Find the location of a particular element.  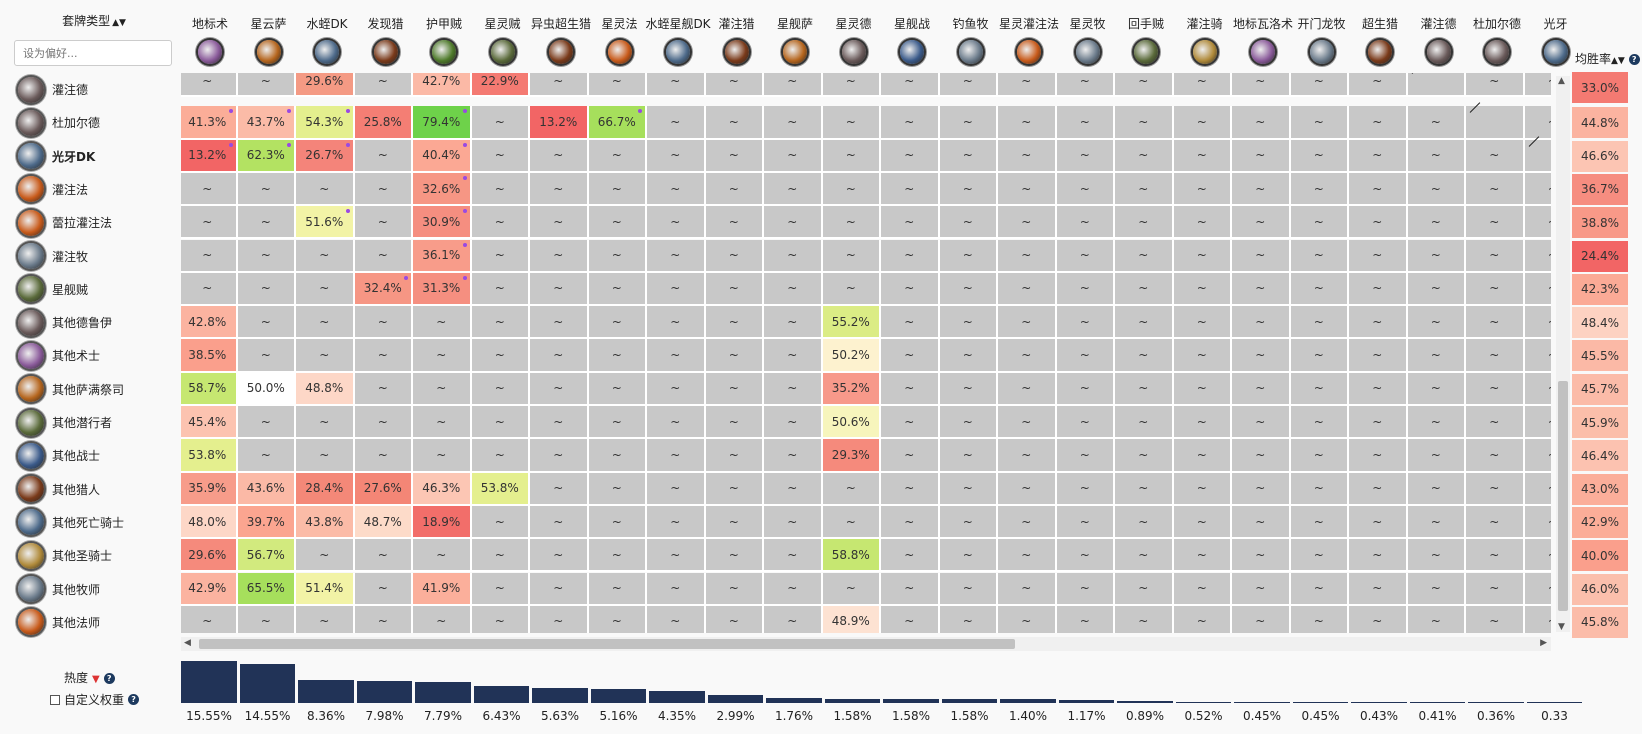

help-icon: ? is located at coordinates (109, 678).